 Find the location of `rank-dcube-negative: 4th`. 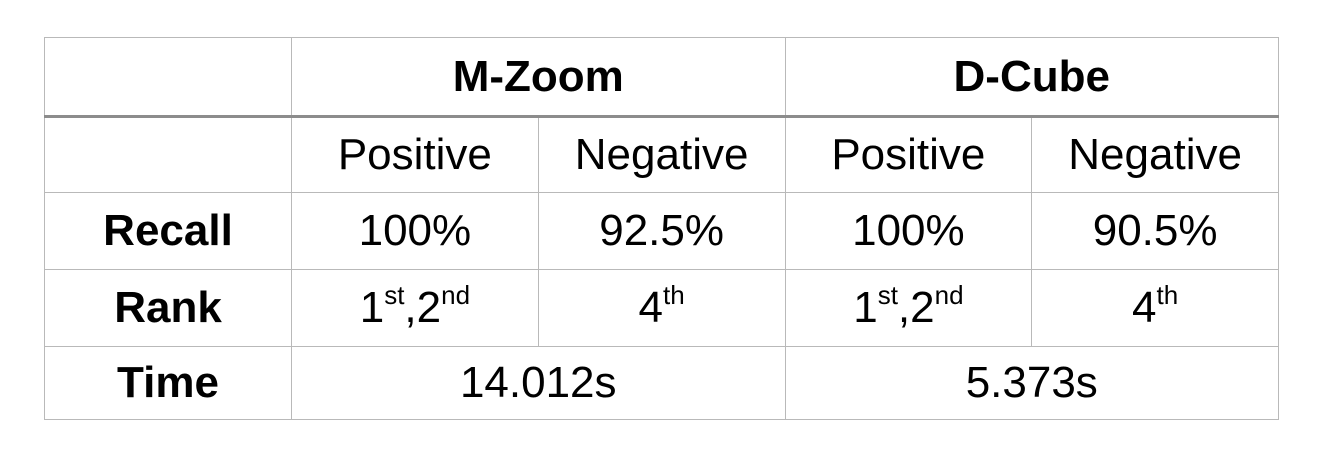

rank-dcube-negative: 4th is located at coordinates (1155, 308).